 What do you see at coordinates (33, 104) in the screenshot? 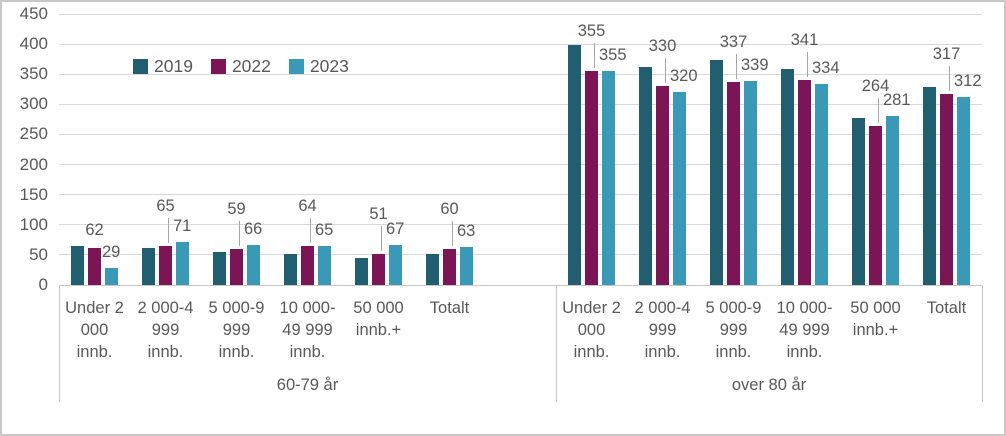
I see `y-axis-tick-label: 300` at bounding box center [33, 104].